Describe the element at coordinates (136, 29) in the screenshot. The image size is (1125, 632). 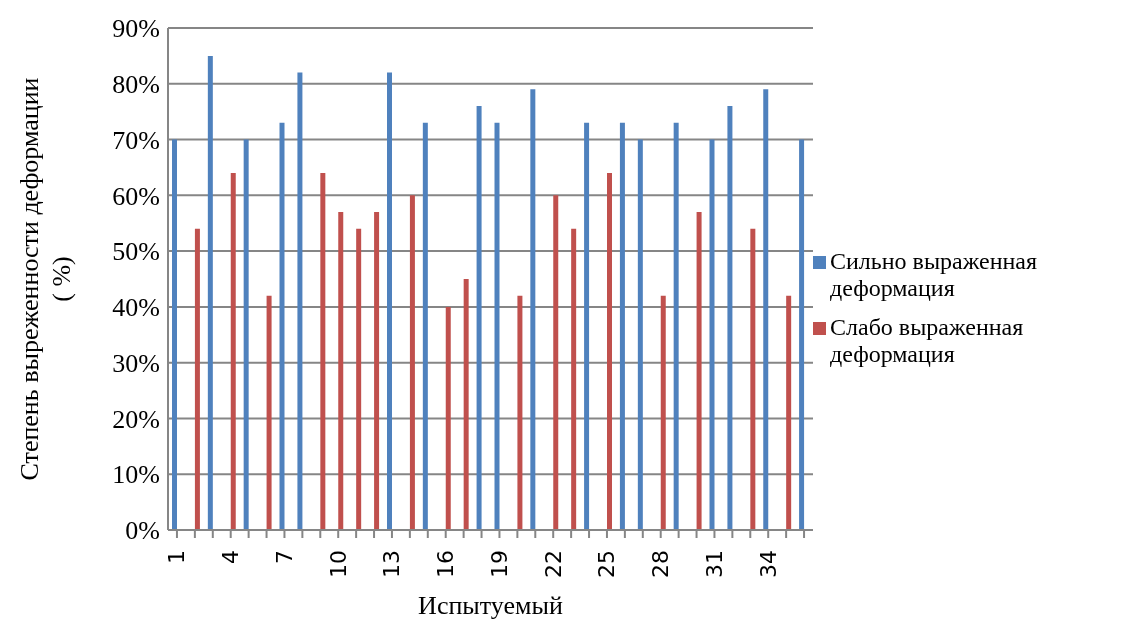
I see `y-tick-label: 90%` at that location.